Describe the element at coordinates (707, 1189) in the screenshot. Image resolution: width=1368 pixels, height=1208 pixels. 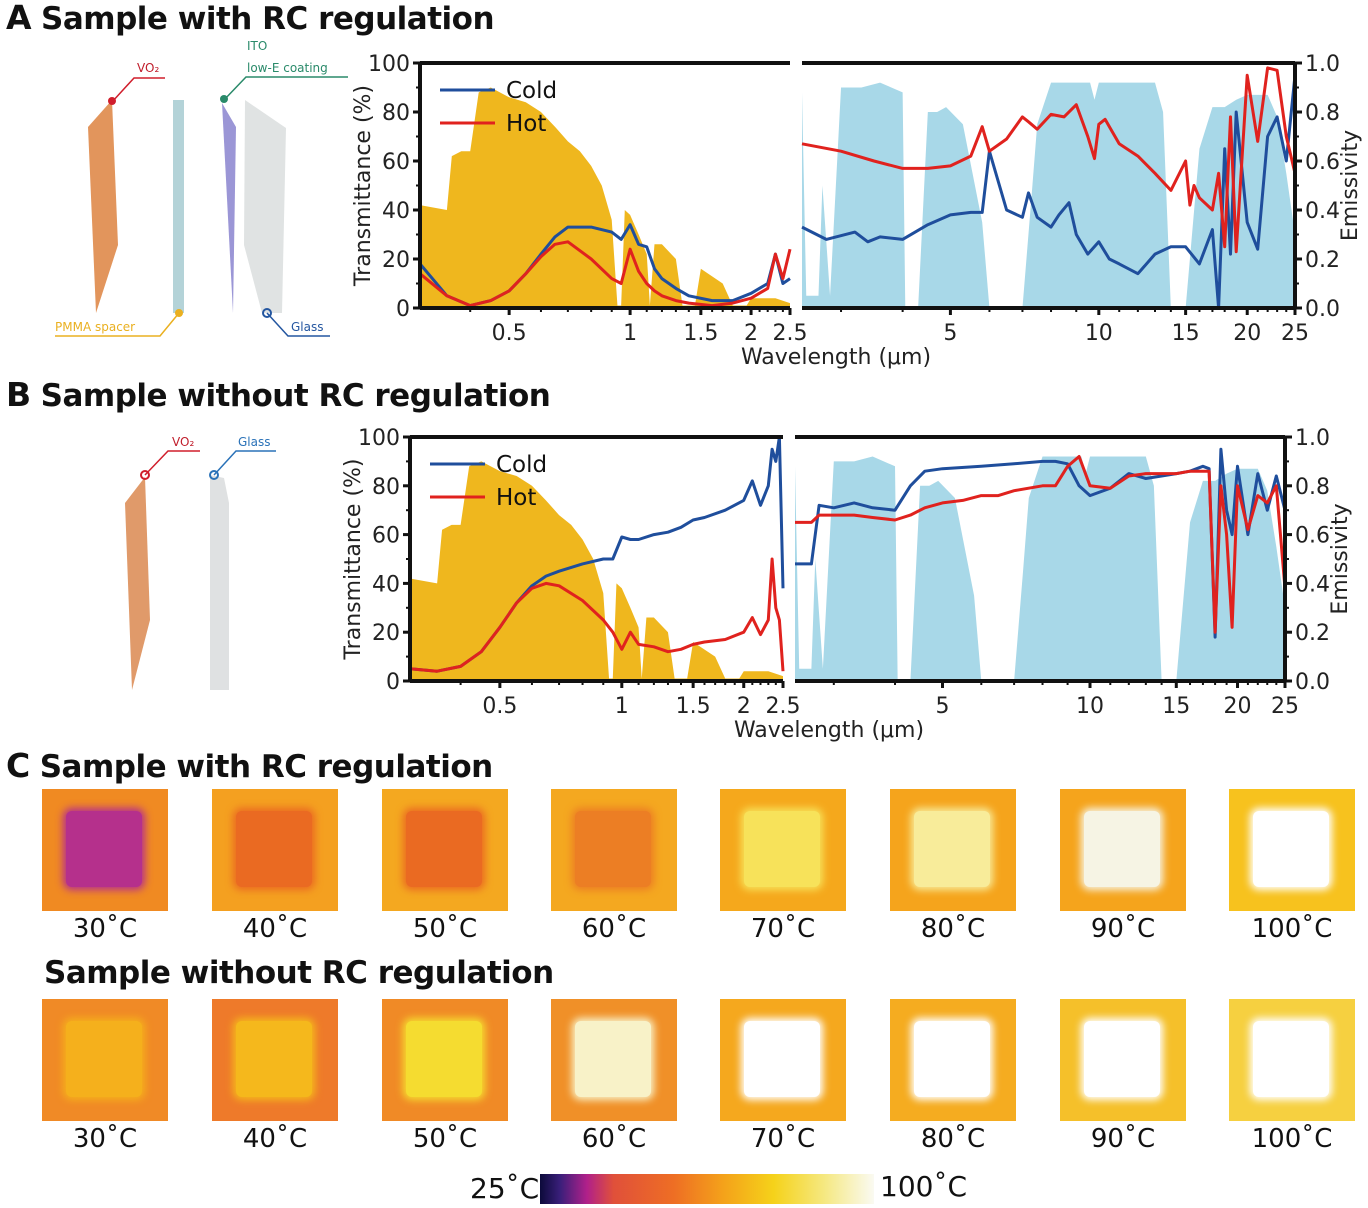
I see `temperature-colorbar` at that location.